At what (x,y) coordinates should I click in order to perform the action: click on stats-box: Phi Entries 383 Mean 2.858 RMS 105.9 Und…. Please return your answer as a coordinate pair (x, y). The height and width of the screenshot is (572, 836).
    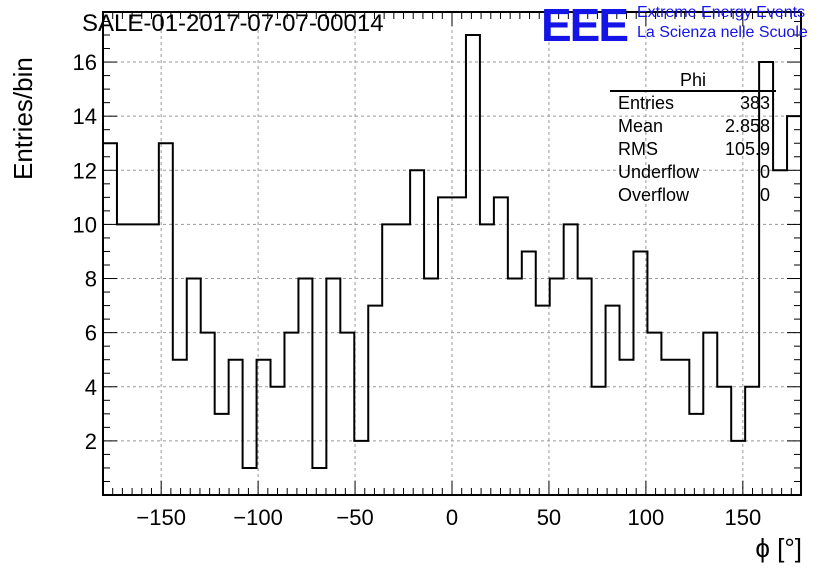
    Looking at the image, I should click on (693, 138).